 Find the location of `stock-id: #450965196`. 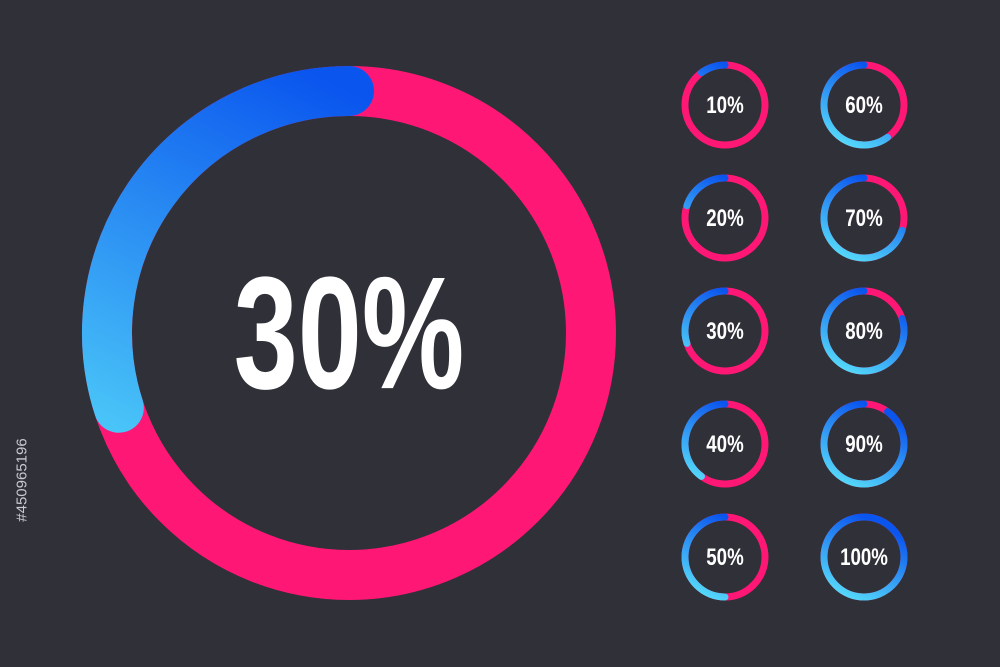

stock-id: #450965196 is located at coordinates (22, 479).